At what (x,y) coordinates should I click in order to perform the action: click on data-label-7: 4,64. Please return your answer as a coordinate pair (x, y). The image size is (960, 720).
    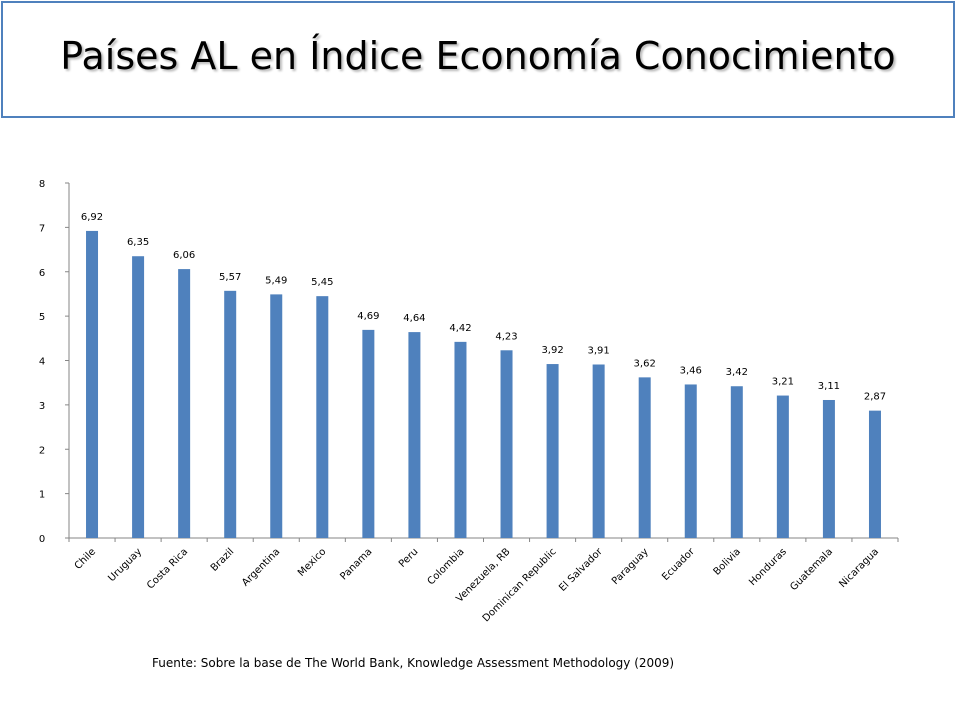
    Looking at the image, I should click on (414, 318).